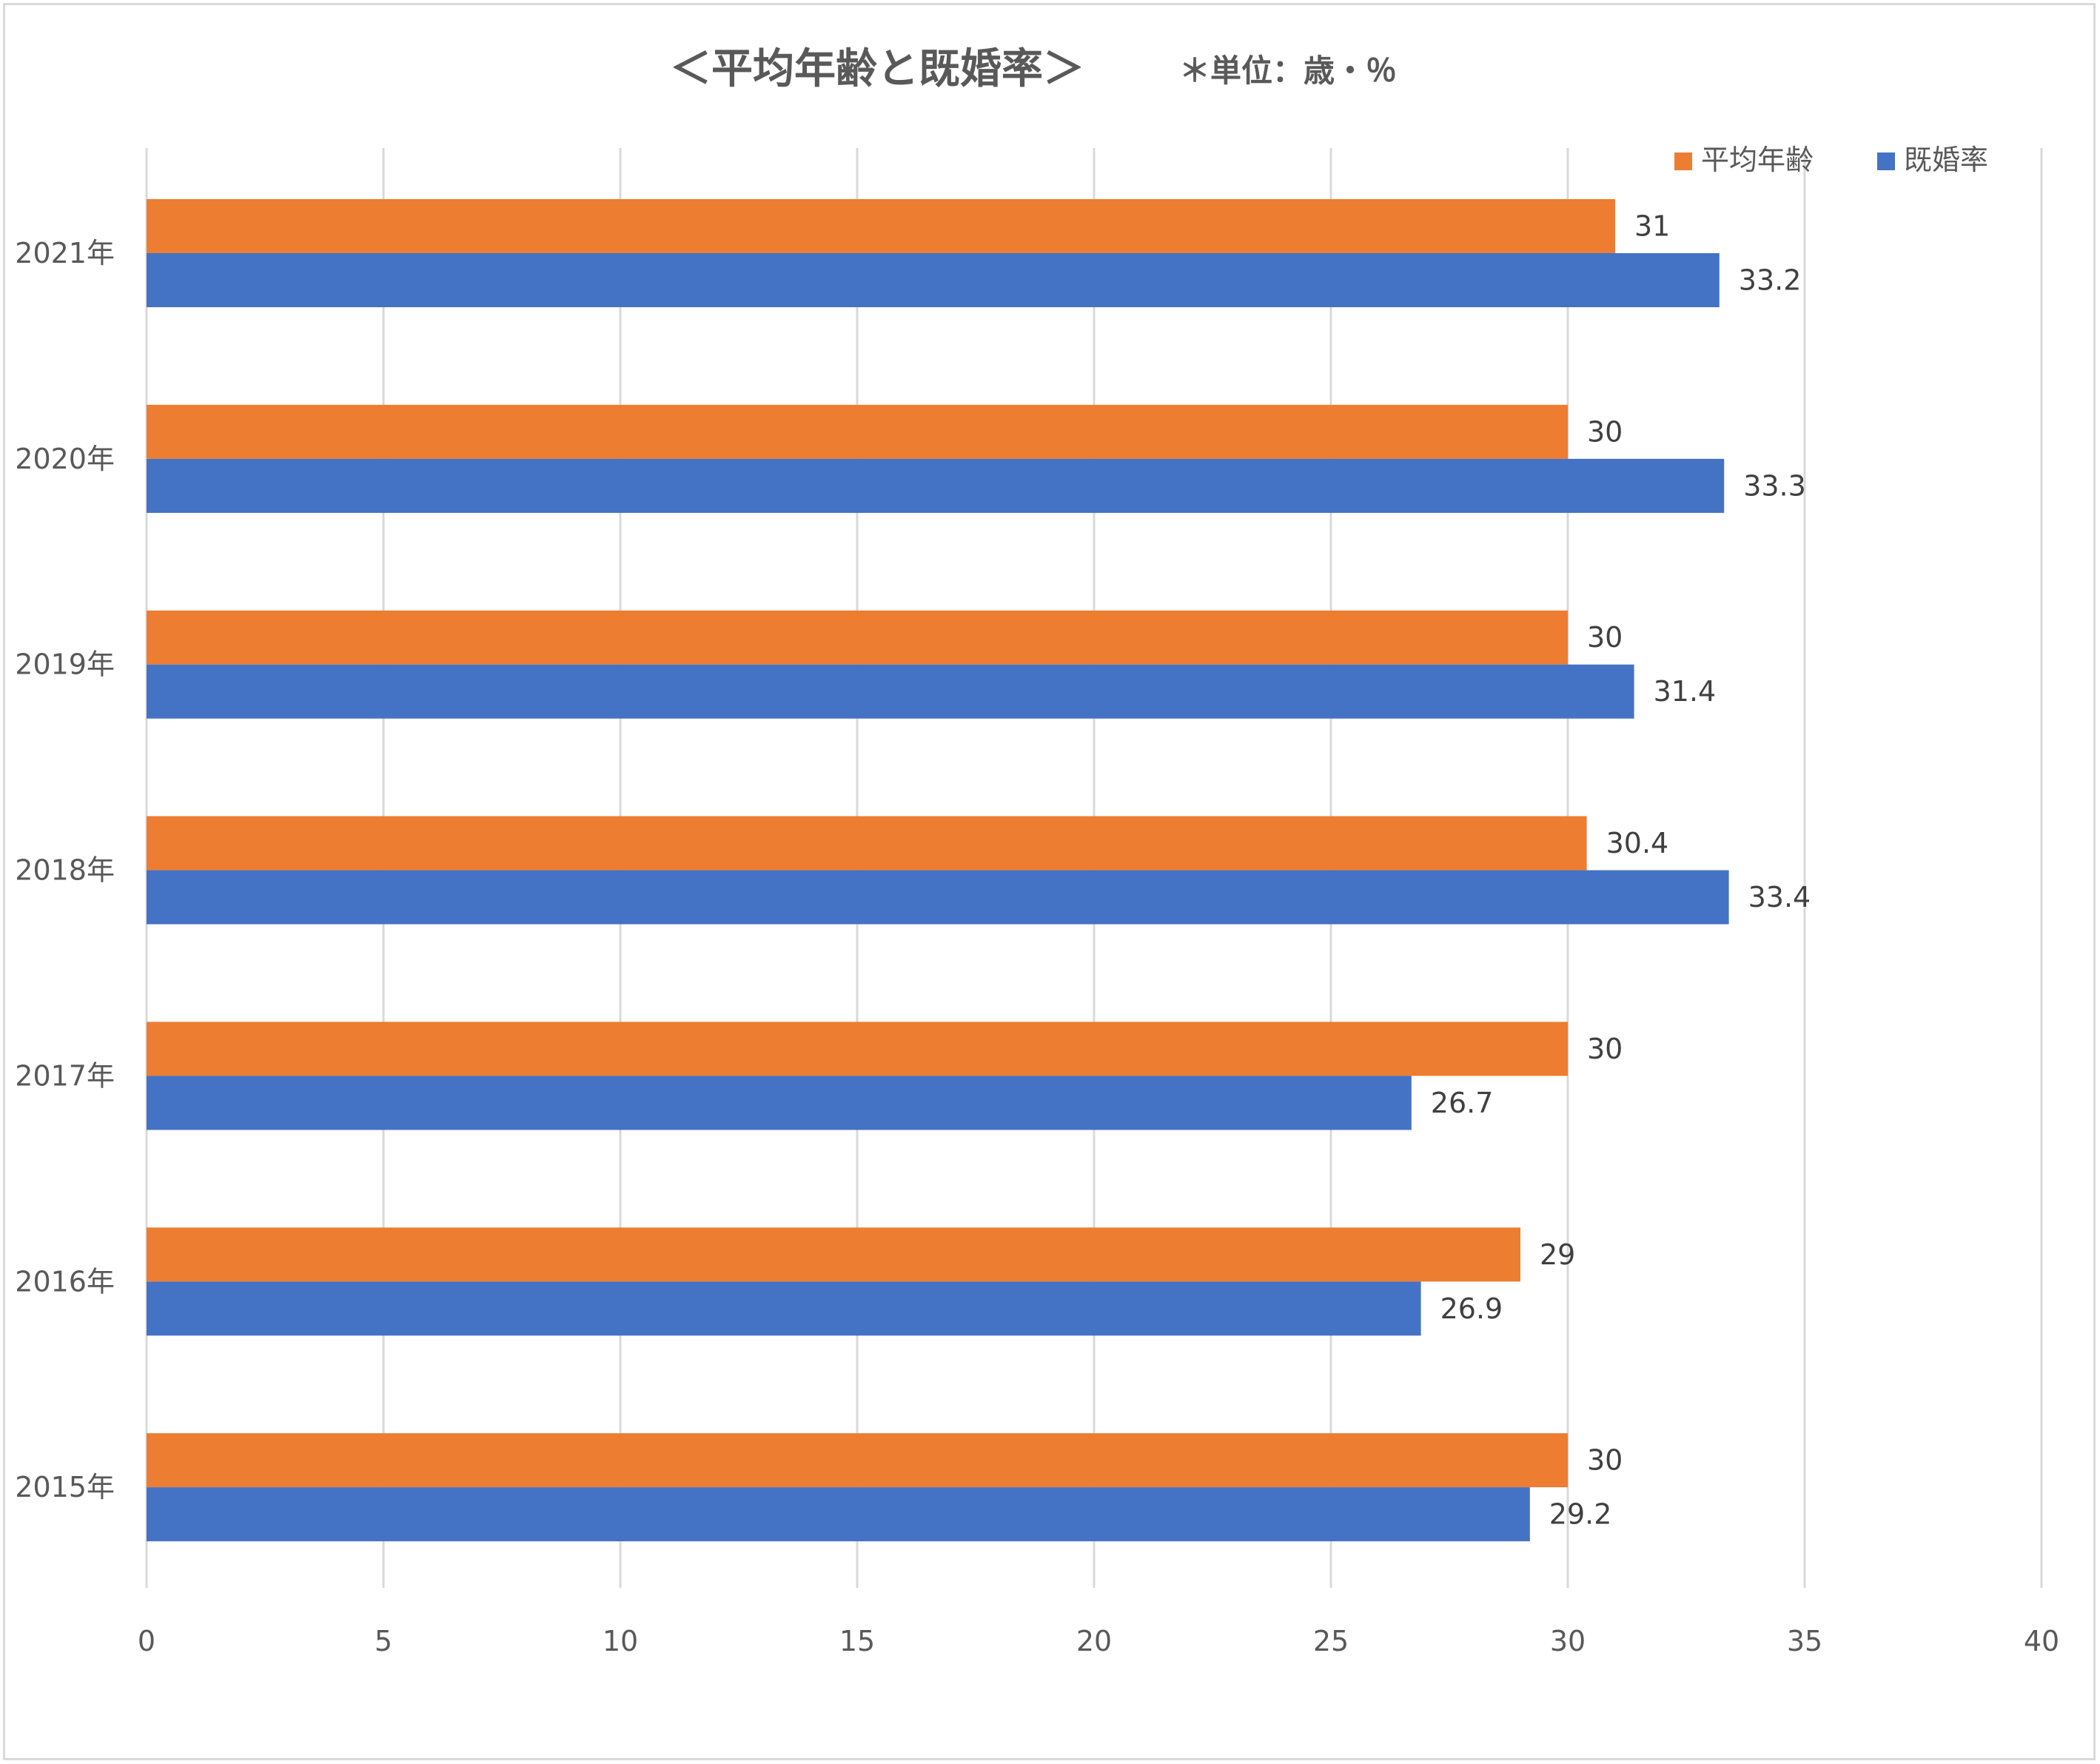 The image size is (2100, 1764). Describe the element at coordinates (1774, 485) in the screenshot. I see `data-label: 33.3` at that location.